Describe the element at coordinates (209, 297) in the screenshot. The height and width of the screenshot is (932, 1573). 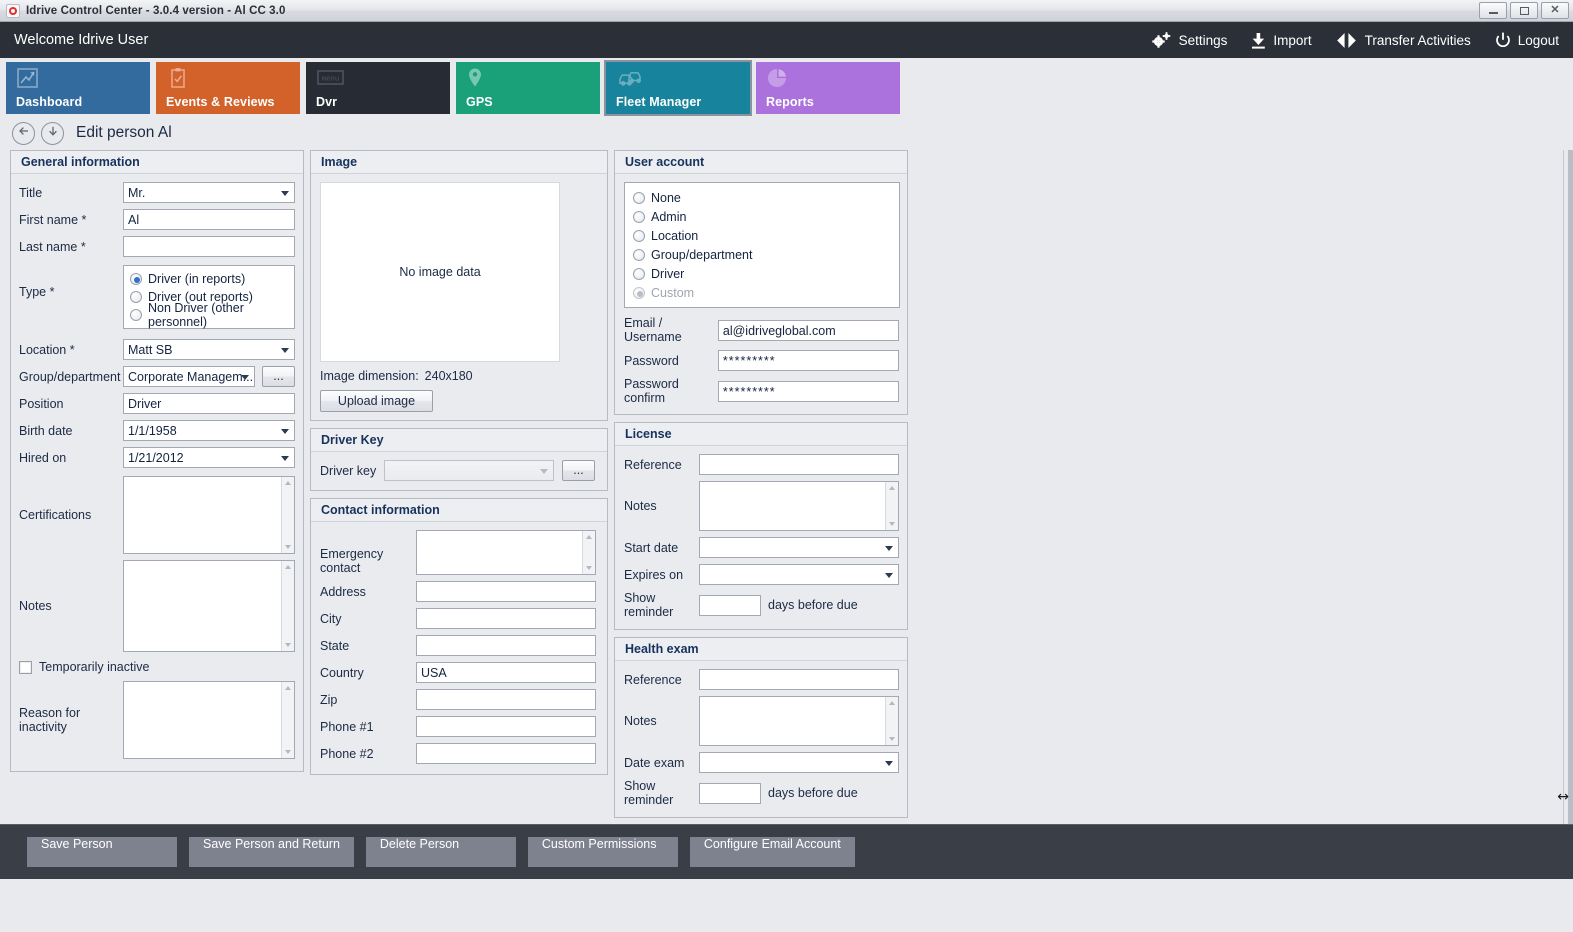
I see `type-option-driver-out-reports: Driver (out reports)` at that location.